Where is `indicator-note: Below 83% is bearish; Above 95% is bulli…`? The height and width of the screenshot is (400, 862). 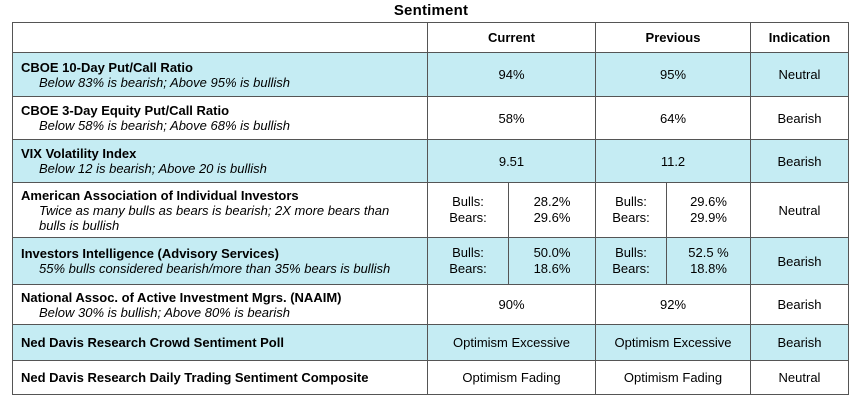
indicator-note: Below 83% is bearish; Above 95% is bulli… is located at coordinates (164, 82).